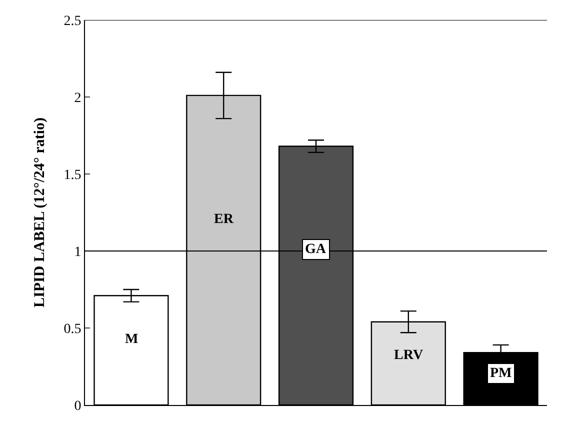  What do you see at coordinates (131, 339) in the screenshot?
I see `x-tick-label: M` at bounding box center [131, 339].